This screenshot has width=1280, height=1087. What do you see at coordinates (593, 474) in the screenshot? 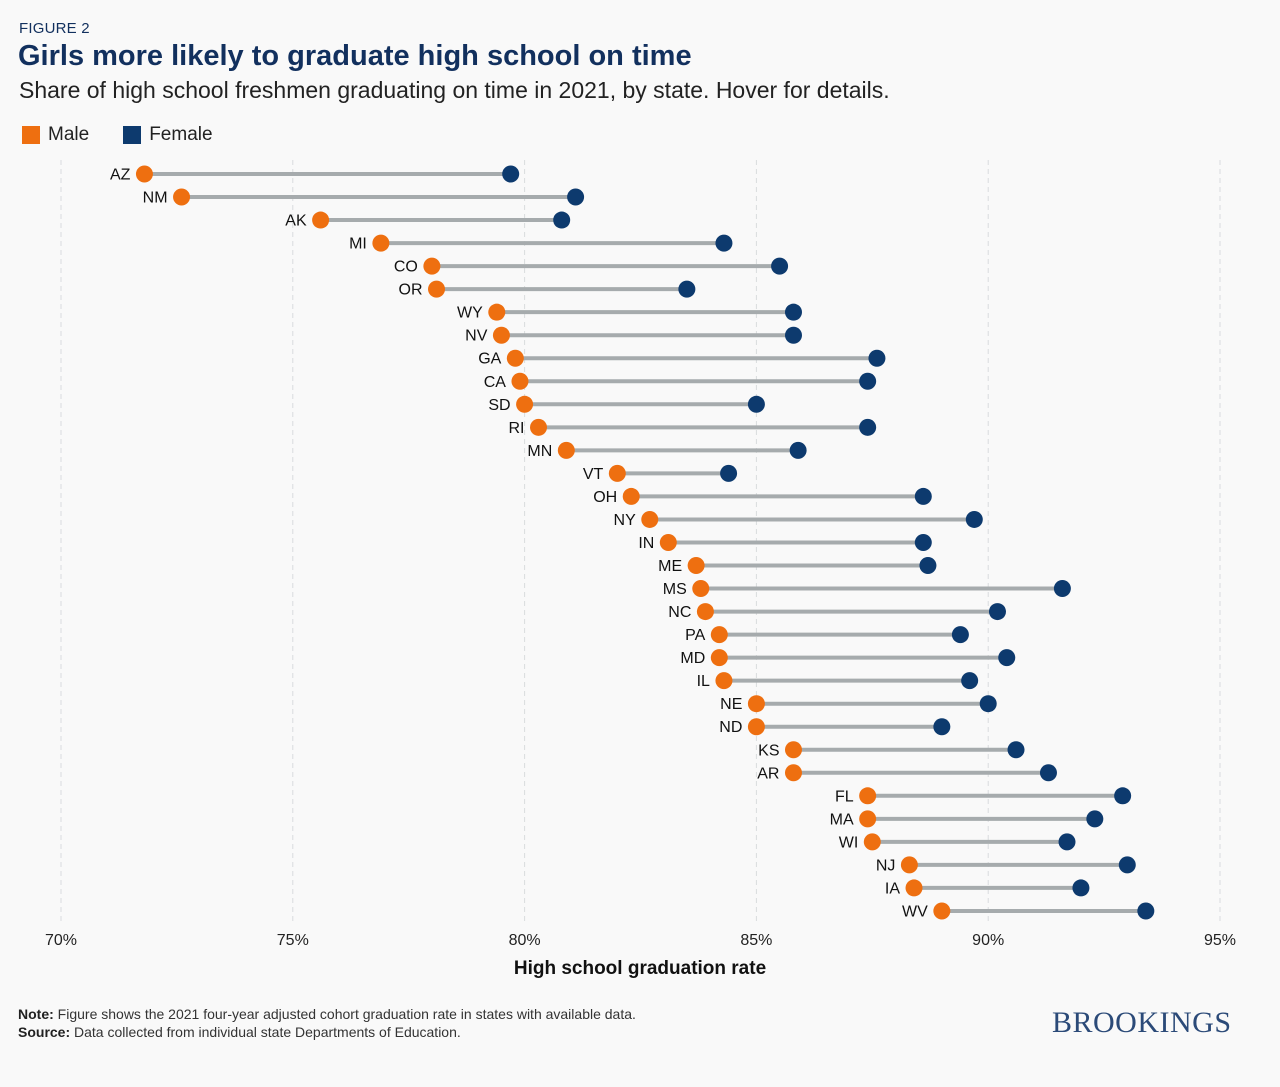
I see `state-label: VT` at bounding box center [593, 474].